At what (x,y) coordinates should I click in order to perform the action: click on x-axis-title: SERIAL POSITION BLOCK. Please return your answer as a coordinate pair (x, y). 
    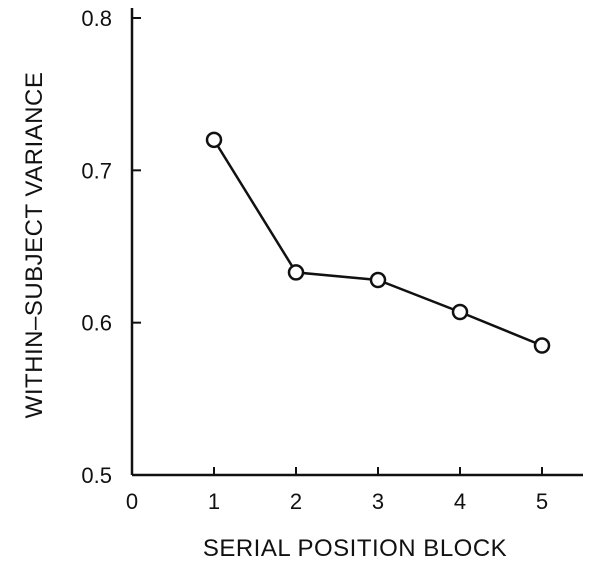
    Looking at the image, I should click on (355, 548).